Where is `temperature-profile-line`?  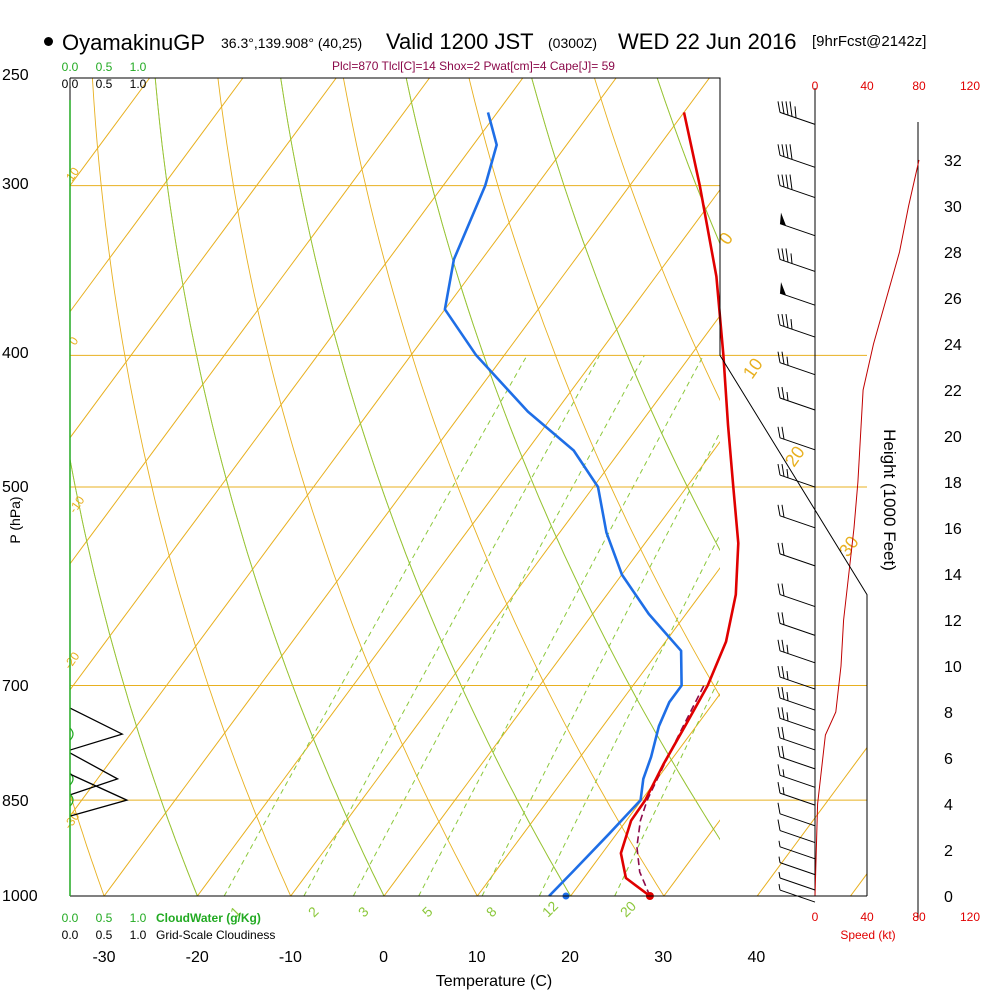 temperature-profile-line is located at coordinates (679, 505).